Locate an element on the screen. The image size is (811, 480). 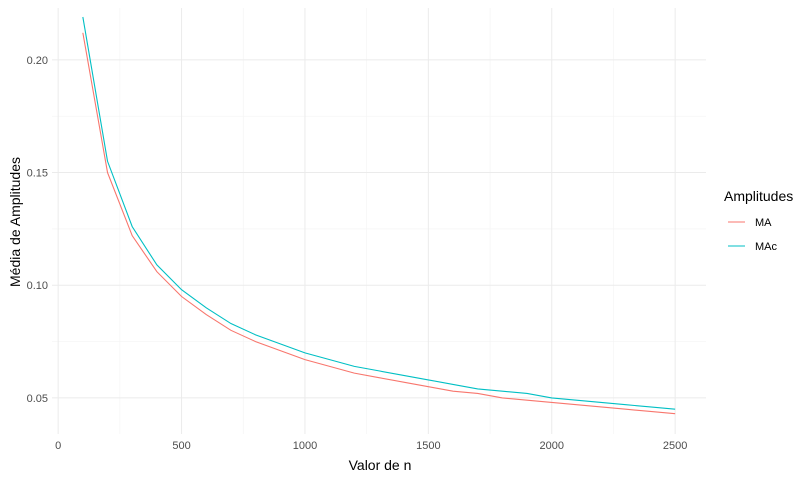
y-axis-title: Média de Amplitudes is located at coordinates (15, 222).